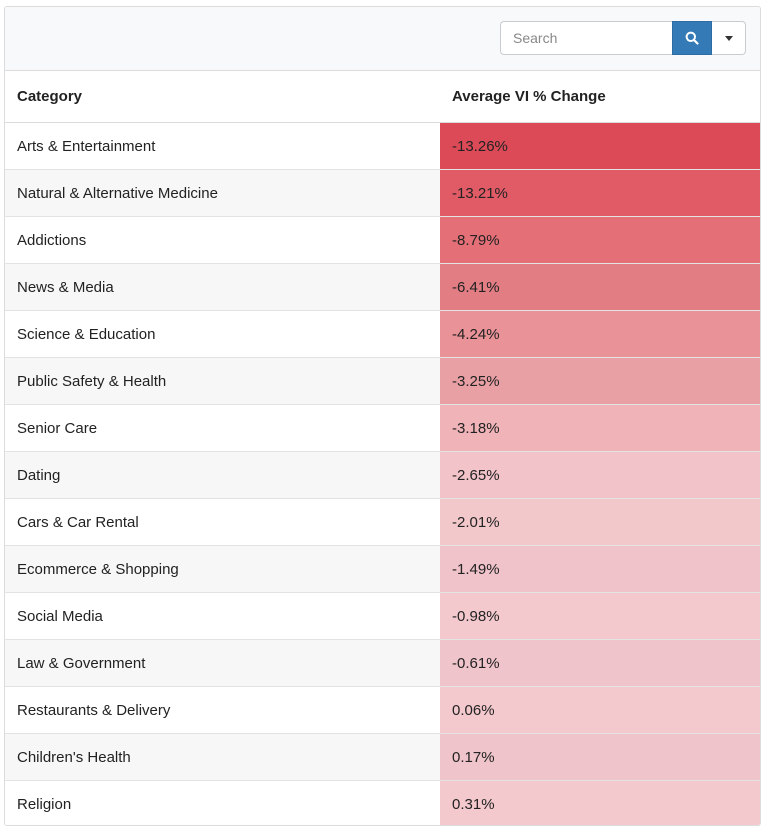 This screenshot has height=831, width=767. What do you see at coordinates (222, 569) in the screenshot?
I see `category-cell: Ecommerce & Shopping` at bounding box center [222, 569].